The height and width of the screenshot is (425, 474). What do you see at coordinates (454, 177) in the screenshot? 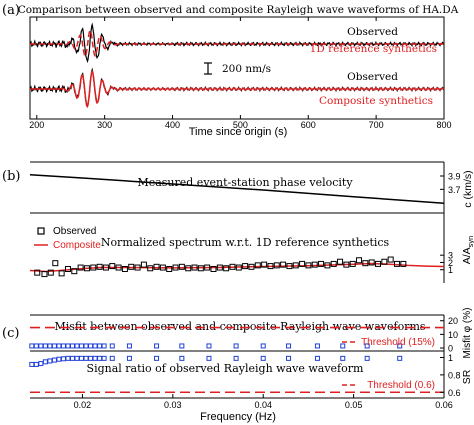
I see `phase-ytick-label: 3.9` at bounding box center [454, 177].